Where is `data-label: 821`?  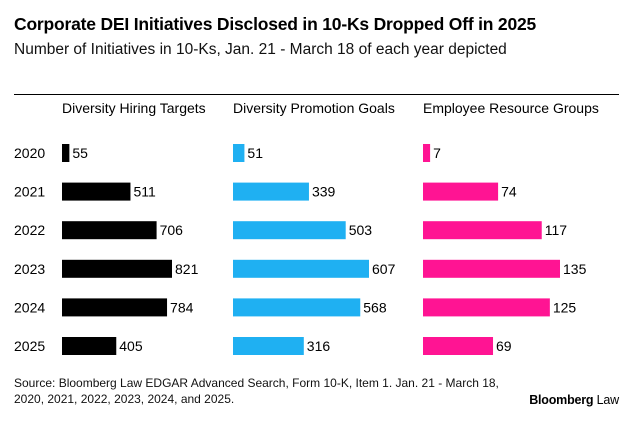
data-label: 821 is located at coordinates (187, 269).